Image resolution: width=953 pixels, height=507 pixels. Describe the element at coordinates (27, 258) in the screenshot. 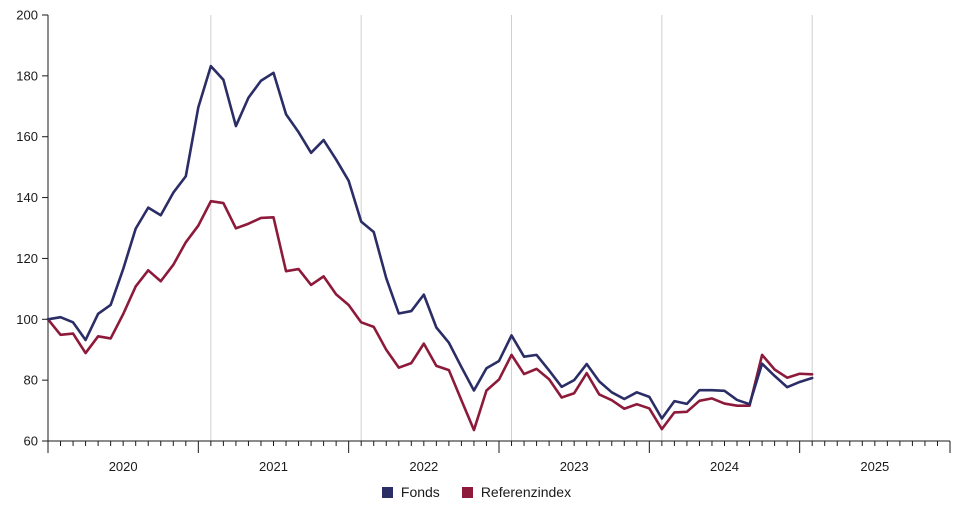

I see `y-tick-label-120: 120` at that location.